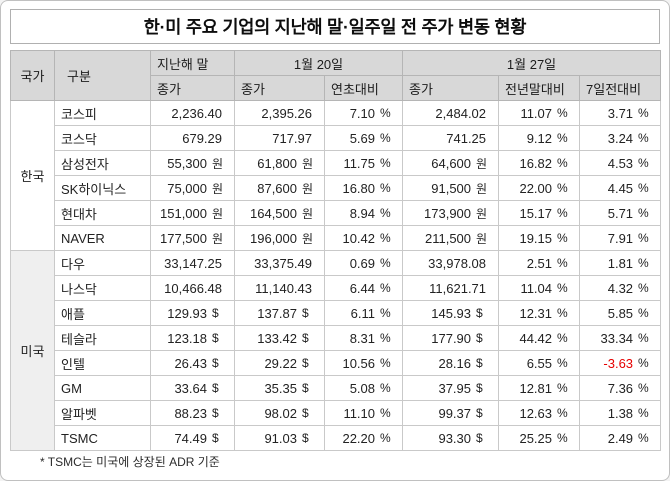  Describe the element at coordinates (620, 113) in the screenshot. I see `value-text: 3.71` at that location.